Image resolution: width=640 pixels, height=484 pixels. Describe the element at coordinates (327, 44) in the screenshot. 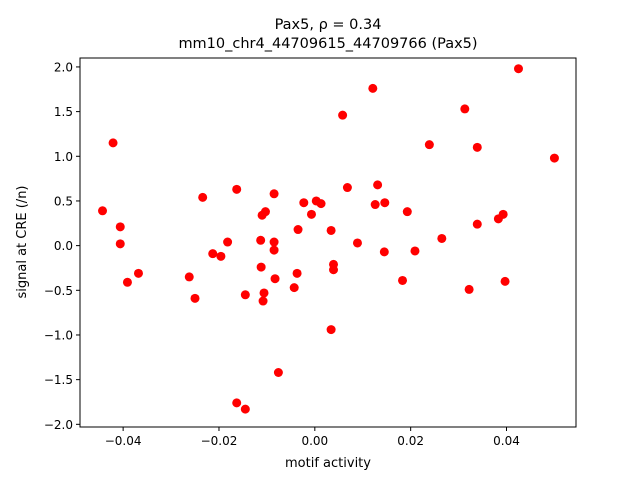

I see `chart-title-line2: mm10_chr4_44709615_44709766 (Pax5)` at that location.